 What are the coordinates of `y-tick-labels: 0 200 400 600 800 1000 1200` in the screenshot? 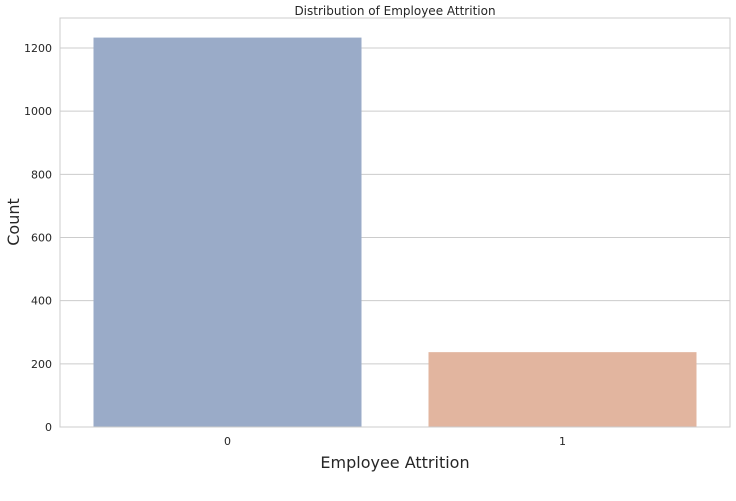 It's located at (38, 238).